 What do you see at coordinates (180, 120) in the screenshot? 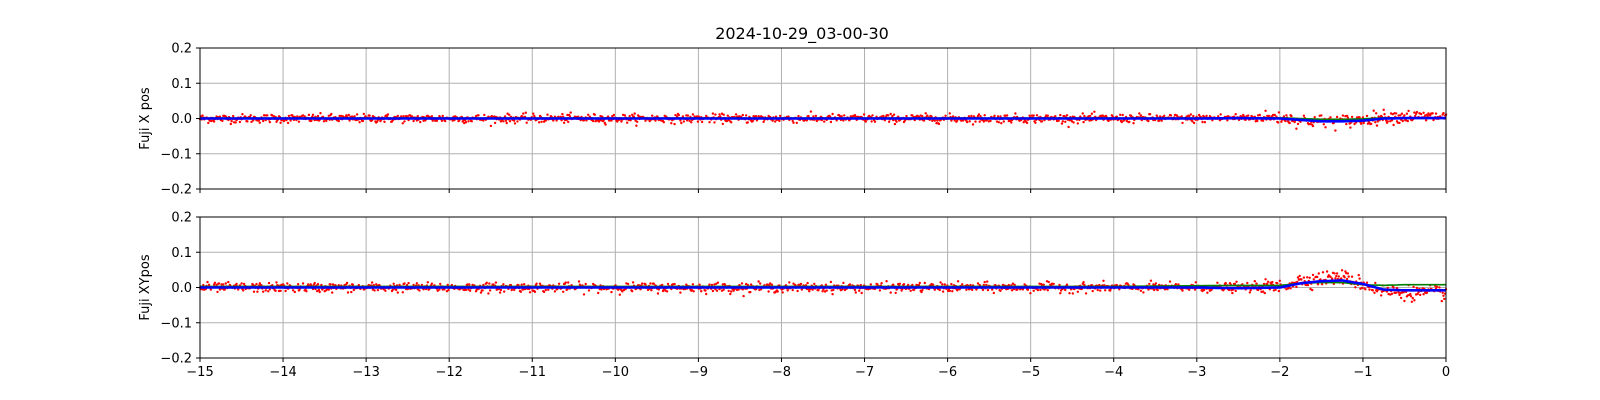
I see `y-ticks-x-pos: −0.2 −0.1 0.0 0.1 0.2` at bounding box center [180, 120].